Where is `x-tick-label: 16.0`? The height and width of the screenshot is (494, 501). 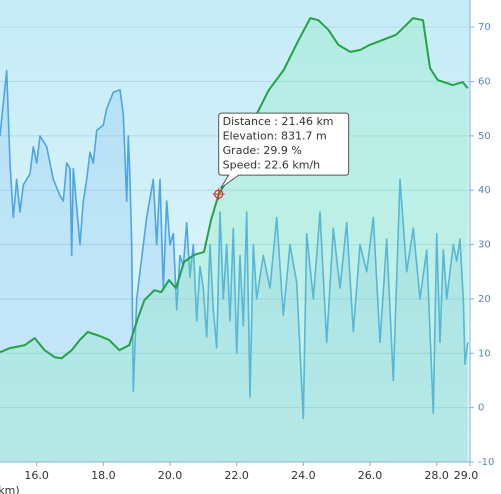 x-tick-label: 16.0 is located at coordinates (36, 475).